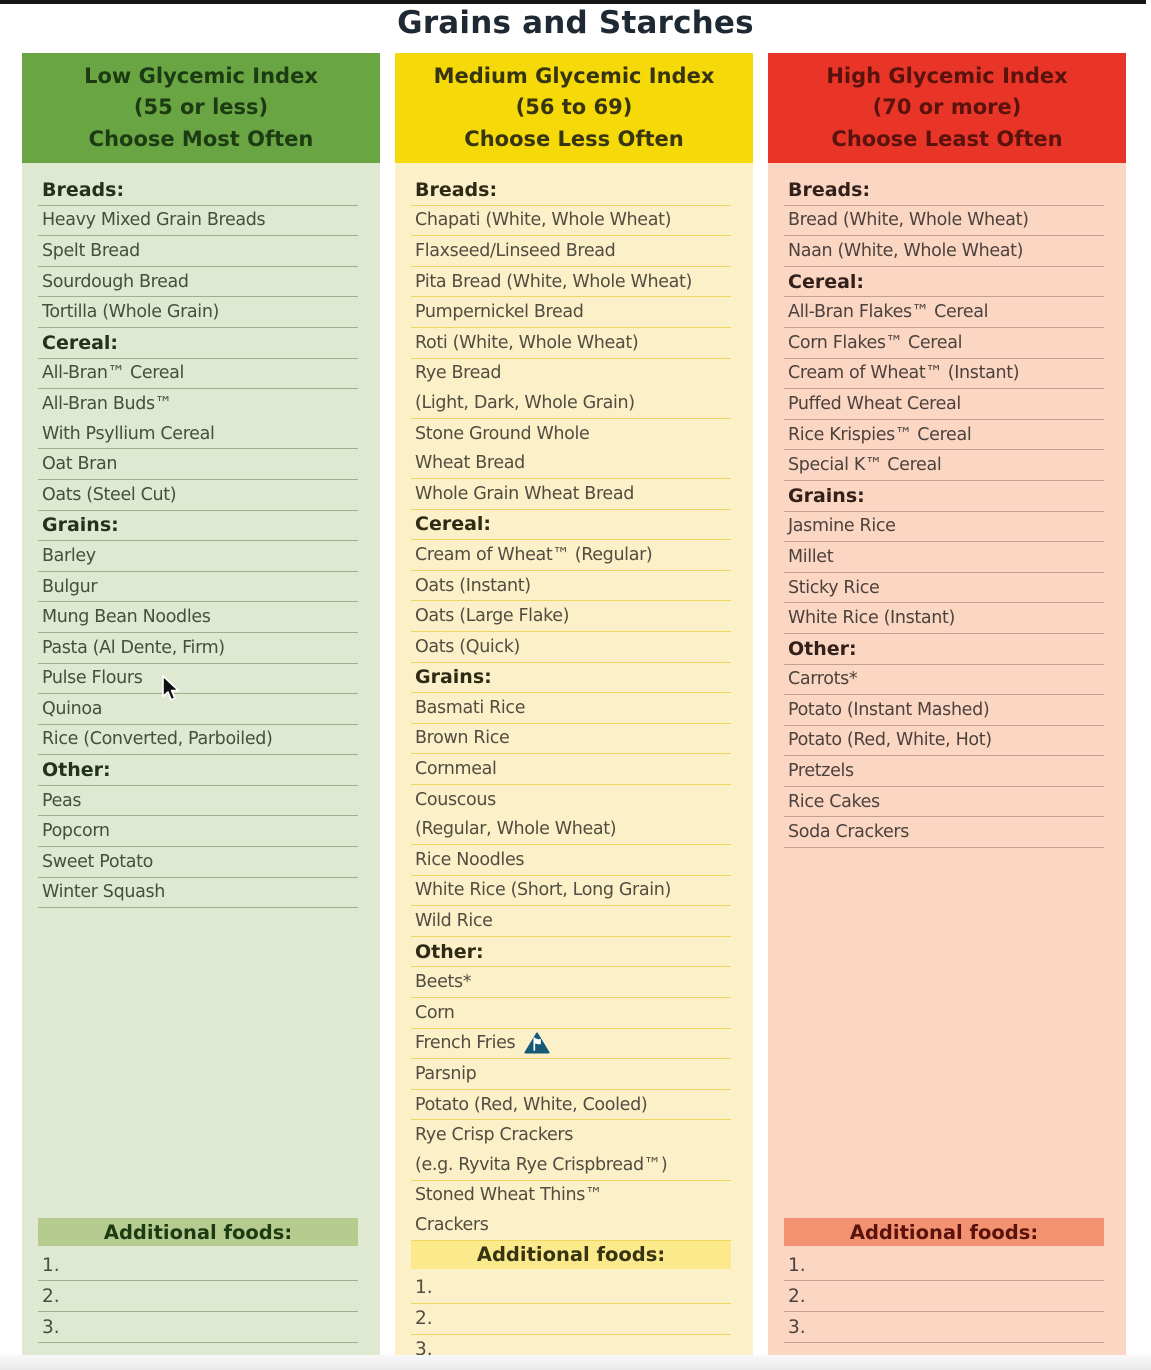 This screenshot has width=1151, height=1370. What do you see at coordinates (906, 250) in the screenshot?
I see `food-label: Naan (White, Whole Wheat)` at bounding box center [906, 250].